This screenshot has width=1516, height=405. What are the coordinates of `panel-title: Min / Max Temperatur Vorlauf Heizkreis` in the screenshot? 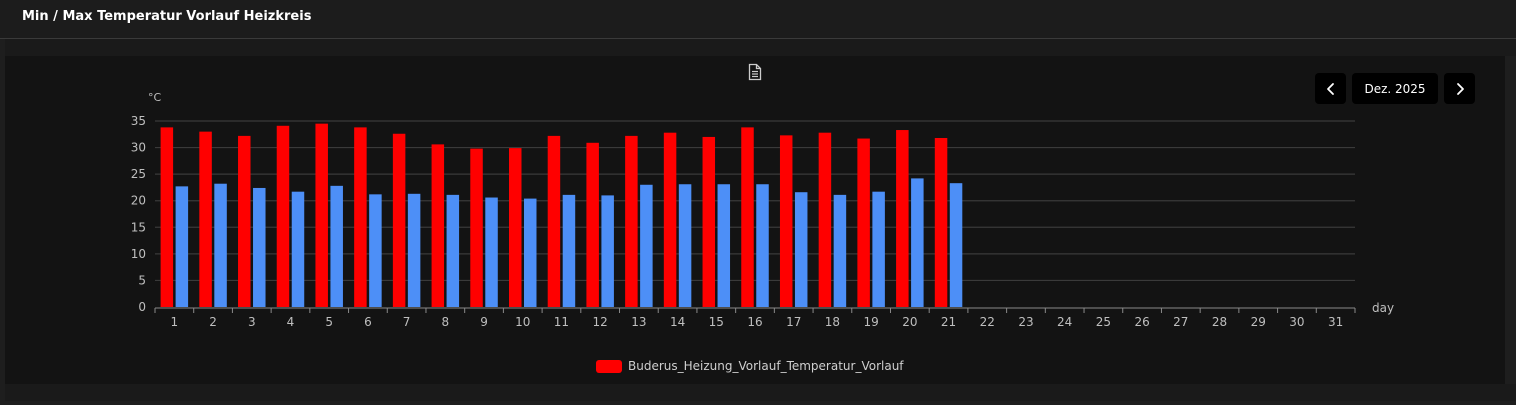 It's located at (167, 16).